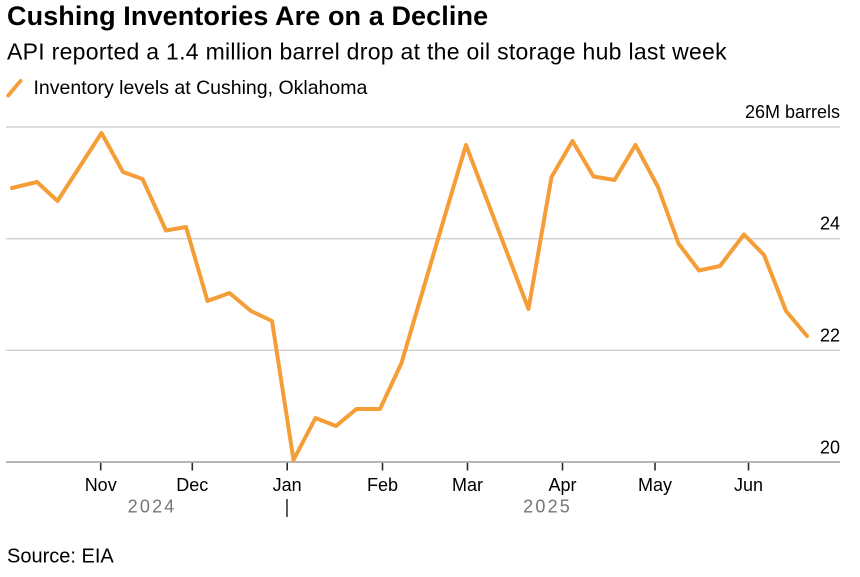 The height and width of the screenshot is (577, 860). Describe the element at coordinates (287, 485) in the screenshot. I see `svg-text: Jan` at that location.